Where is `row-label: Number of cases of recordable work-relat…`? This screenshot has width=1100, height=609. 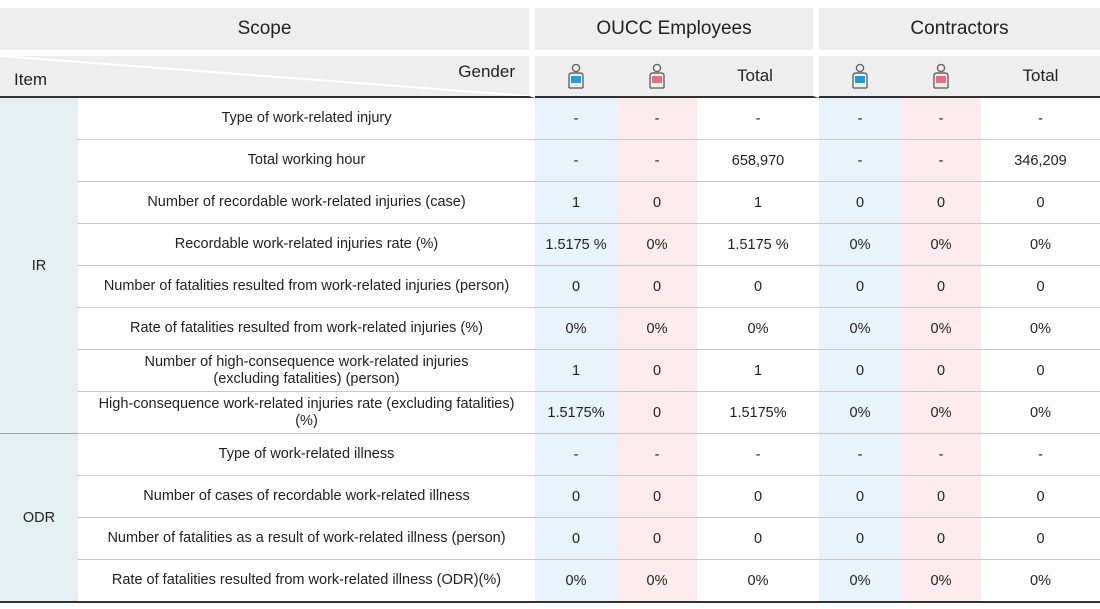
row-label: Number of cases of recordable work-relat… is located at coordinates (306, 497).